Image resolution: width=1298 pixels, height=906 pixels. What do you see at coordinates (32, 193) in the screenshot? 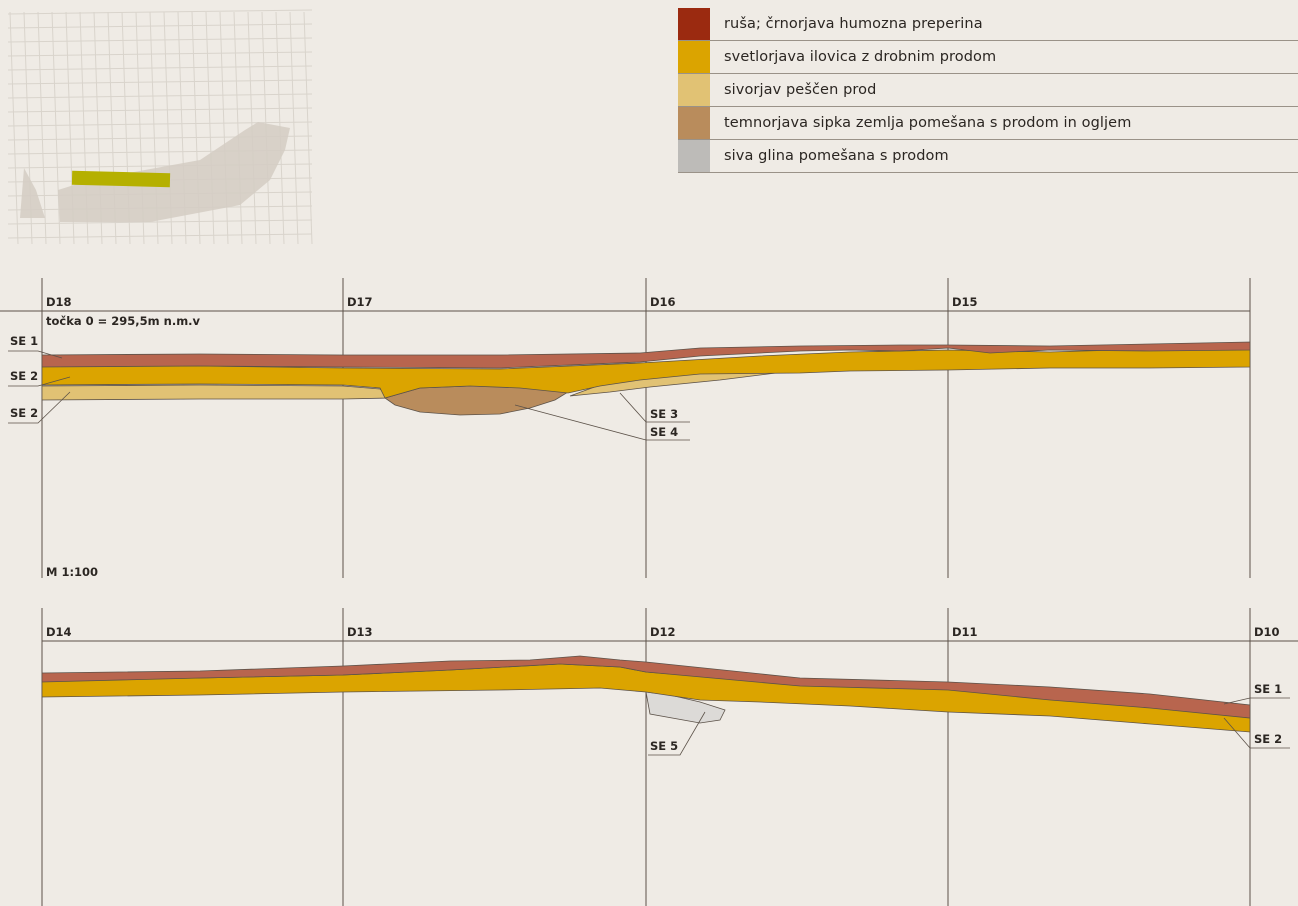
I see `minimap-area-left` at bounding box center [32, 193].